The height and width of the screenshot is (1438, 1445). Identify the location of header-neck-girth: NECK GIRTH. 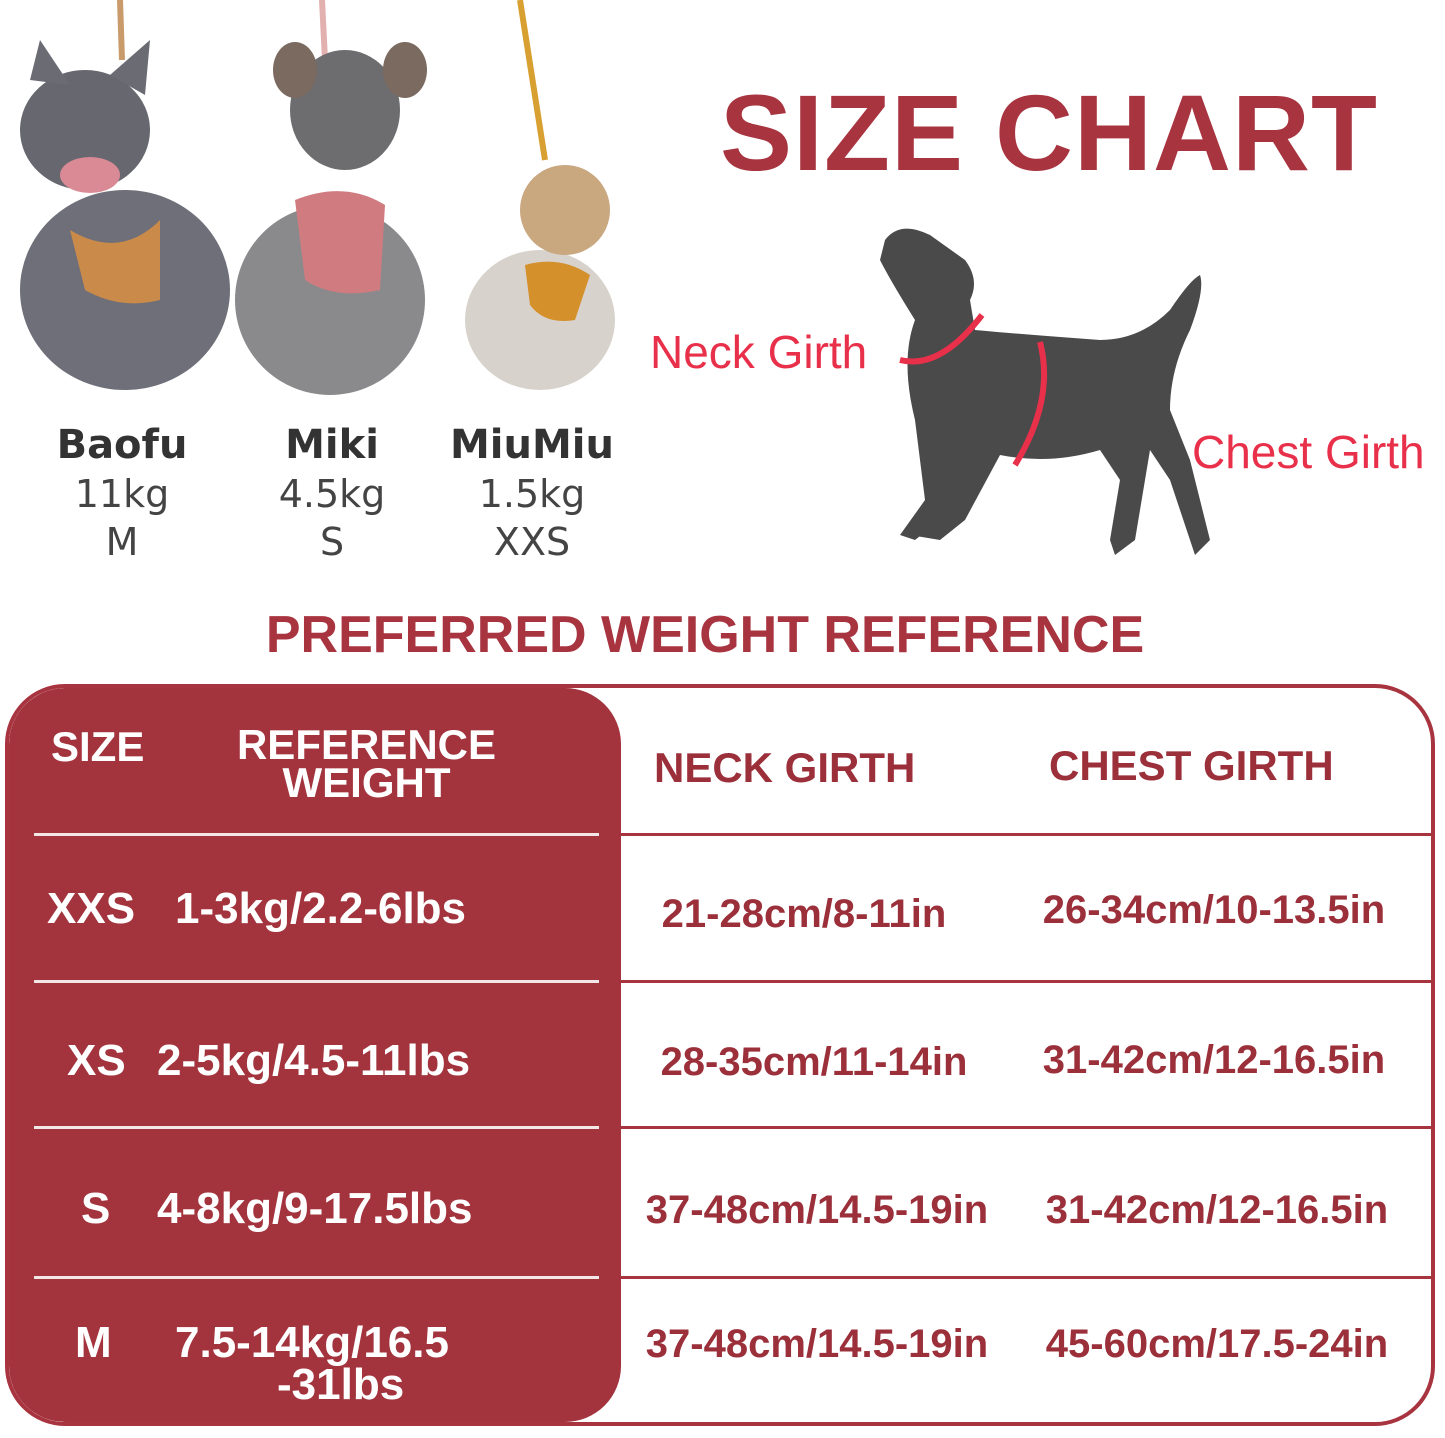
(785, 767).